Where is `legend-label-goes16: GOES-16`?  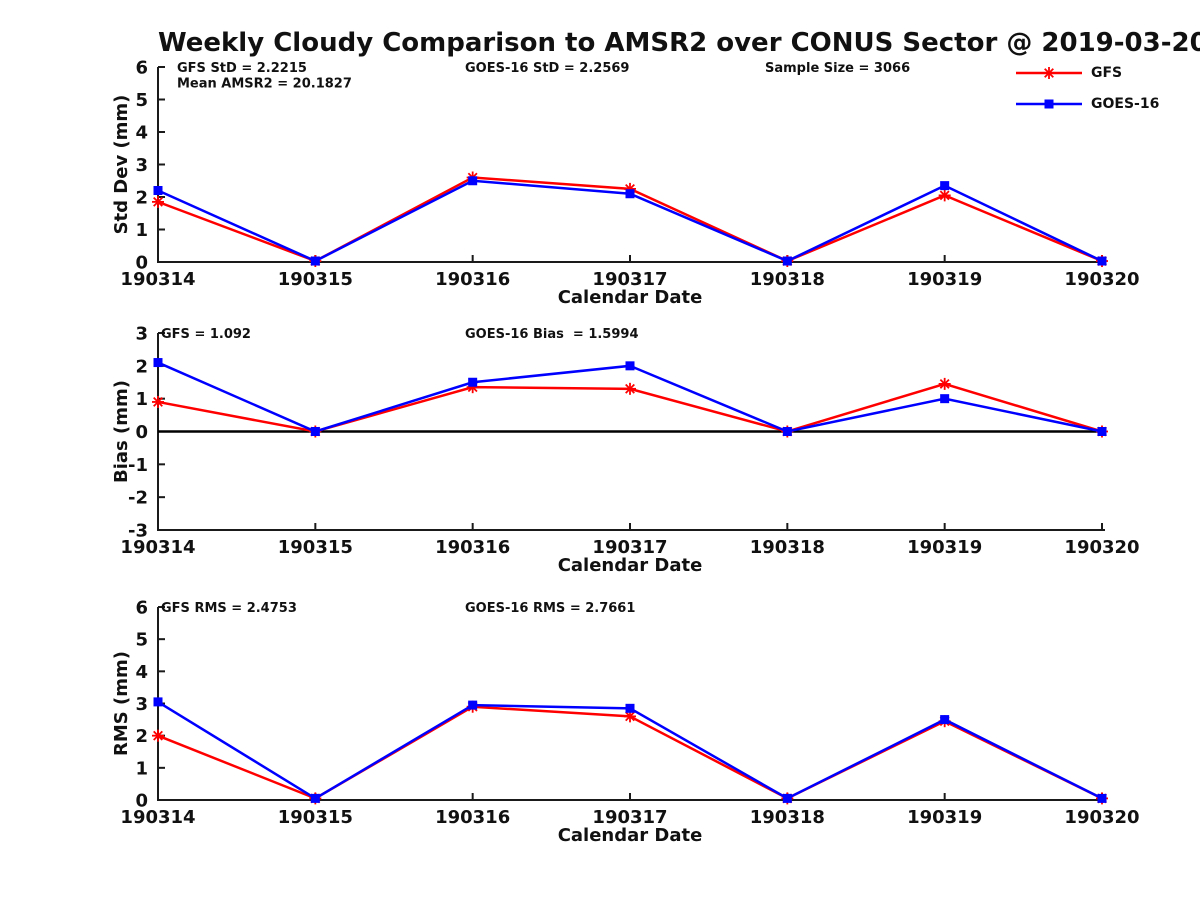 legend-label-goes16: GOES-16 is located at coordinates (1125, 103).